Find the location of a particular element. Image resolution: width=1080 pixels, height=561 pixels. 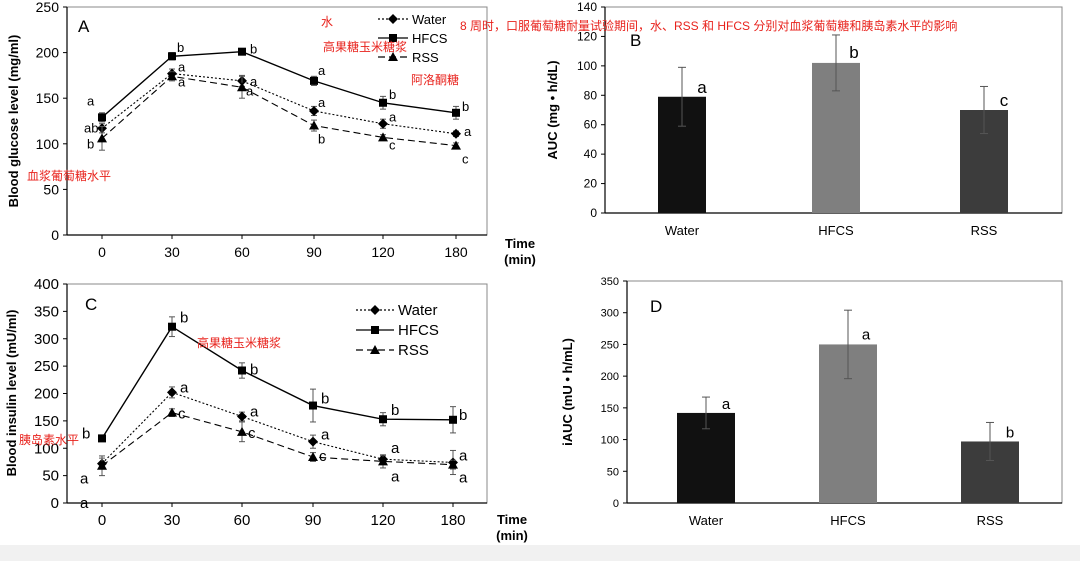

y-axis-title: Blood insulin level (mU/ml) is located at coordinates (11, 393).